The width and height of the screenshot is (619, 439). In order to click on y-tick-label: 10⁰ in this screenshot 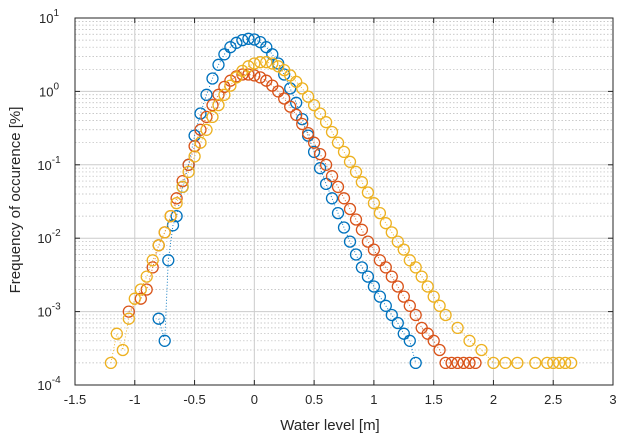, I will do `click(49, 90)`.